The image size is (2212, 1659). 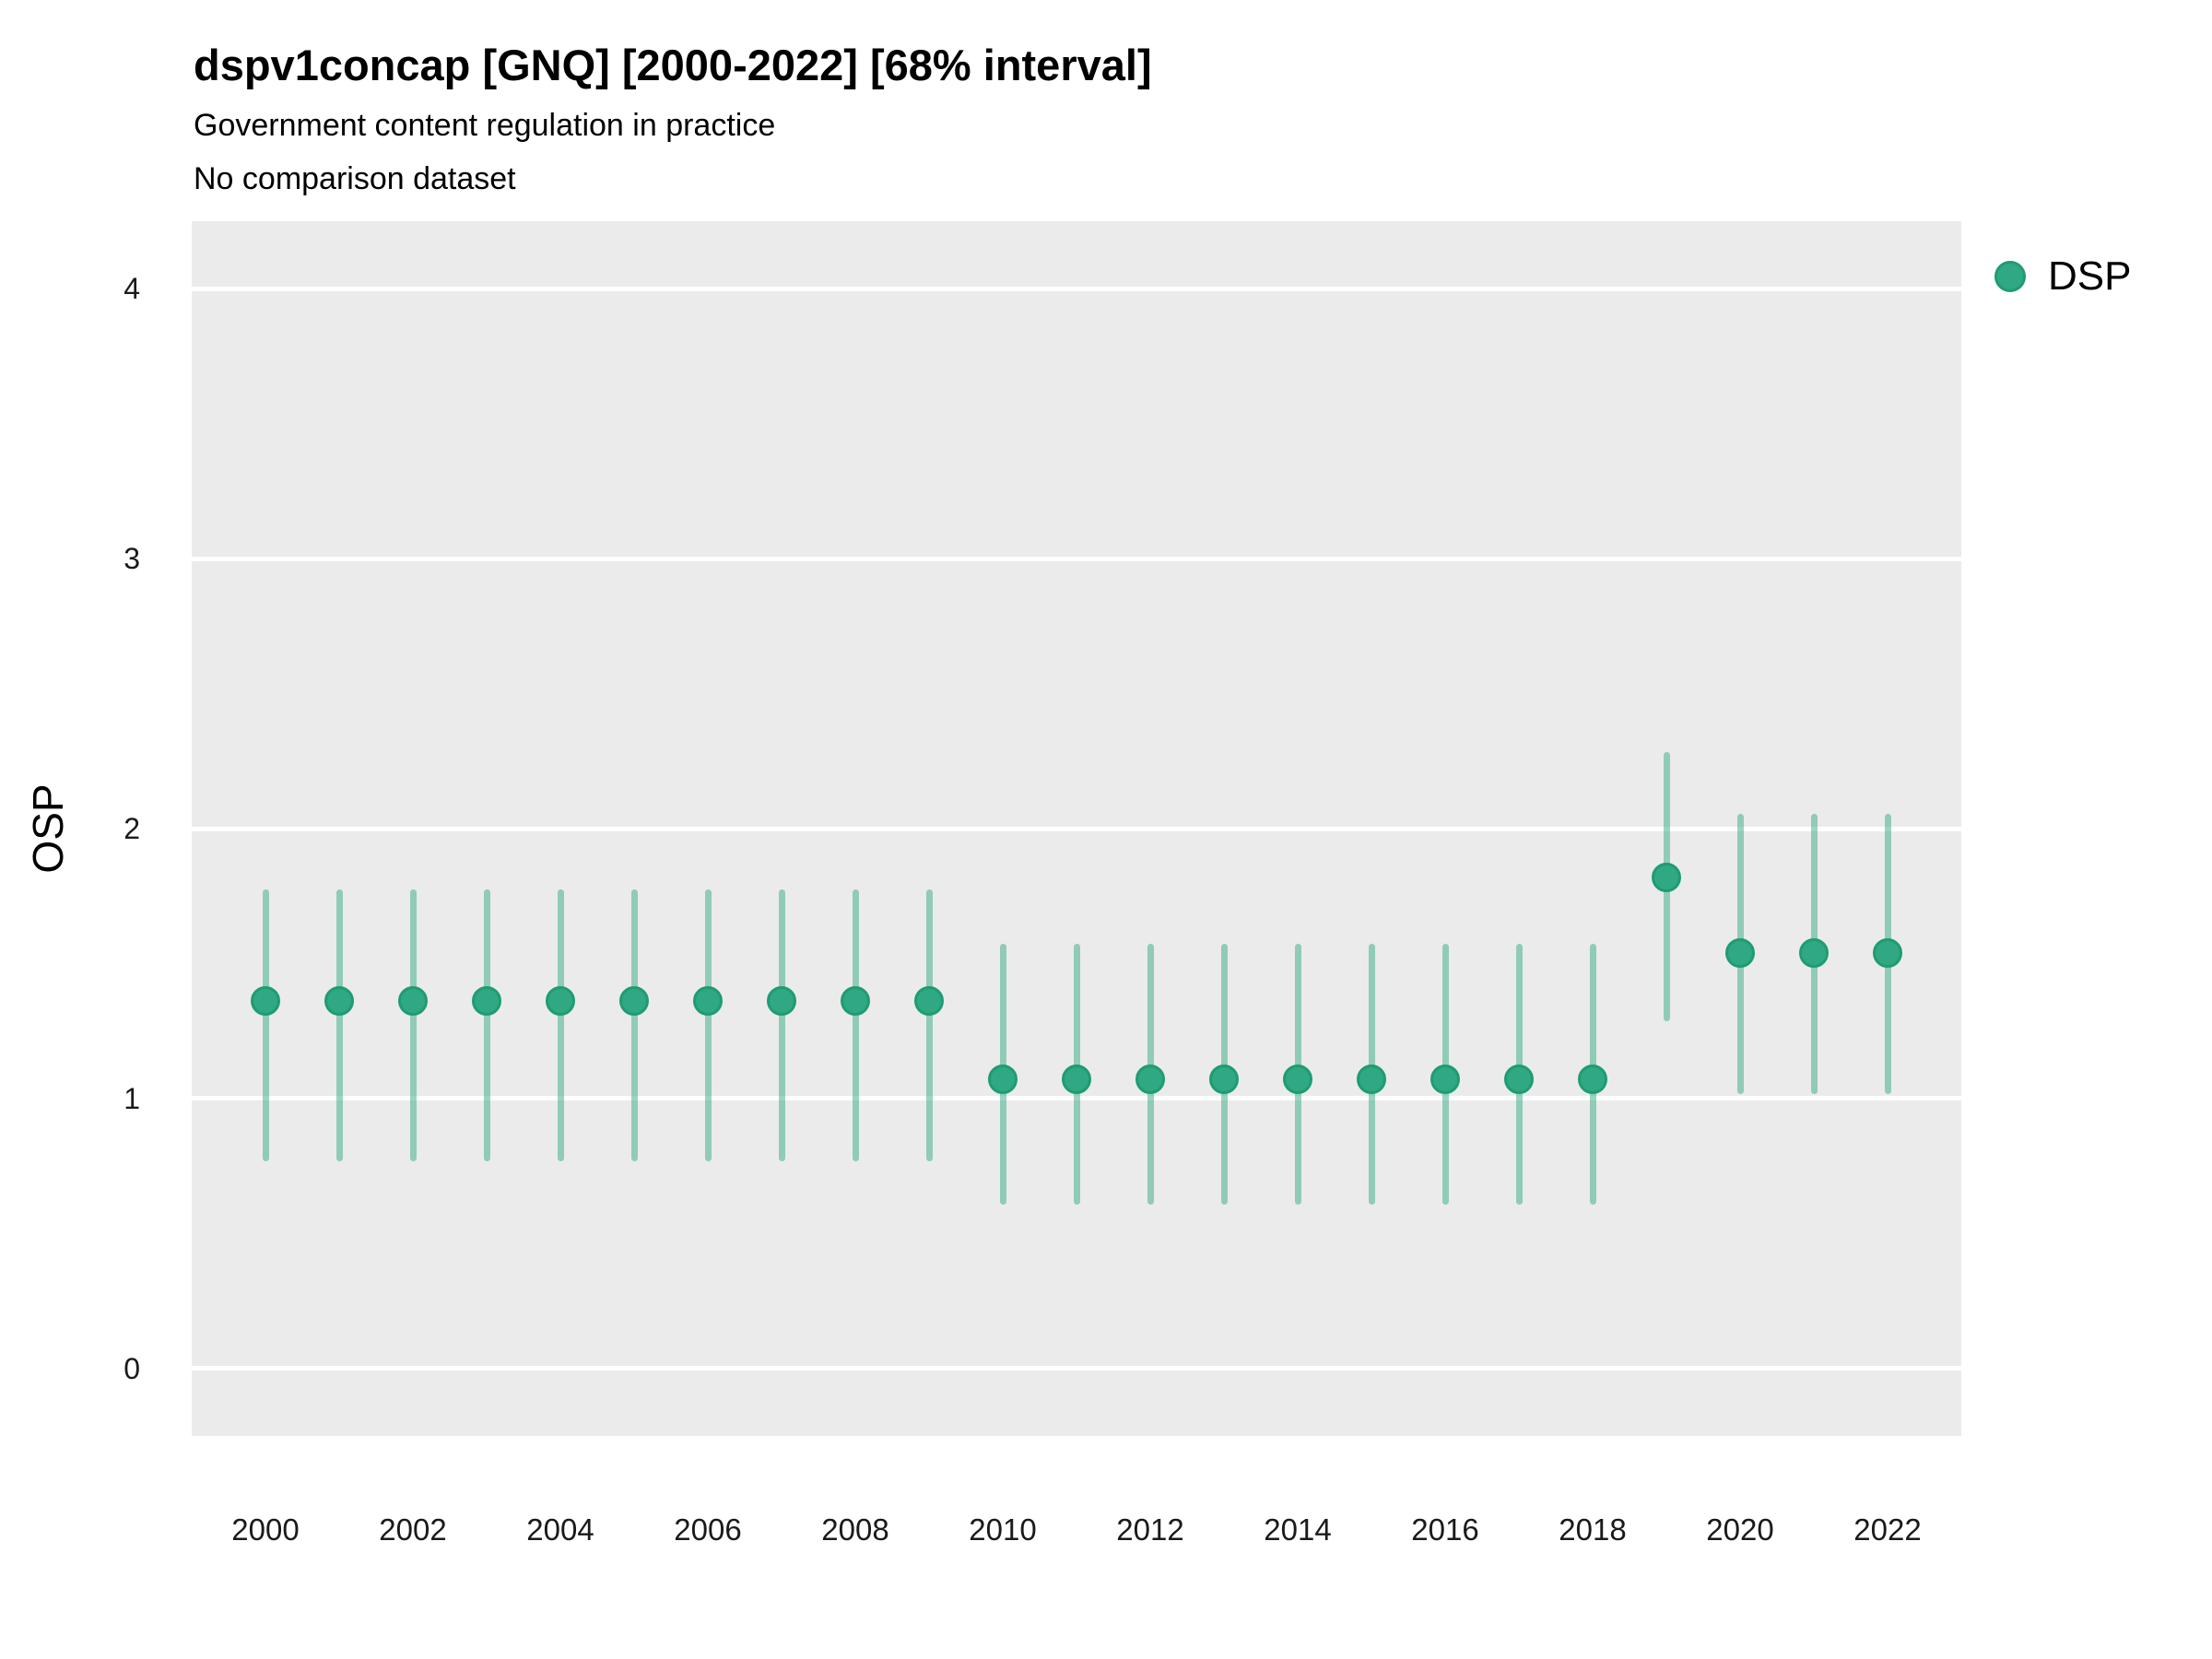 What do you see at coordinates (1224, 1080) in the screenshot?
I see `data-point-2013` at bounding box center [1224, 1080].